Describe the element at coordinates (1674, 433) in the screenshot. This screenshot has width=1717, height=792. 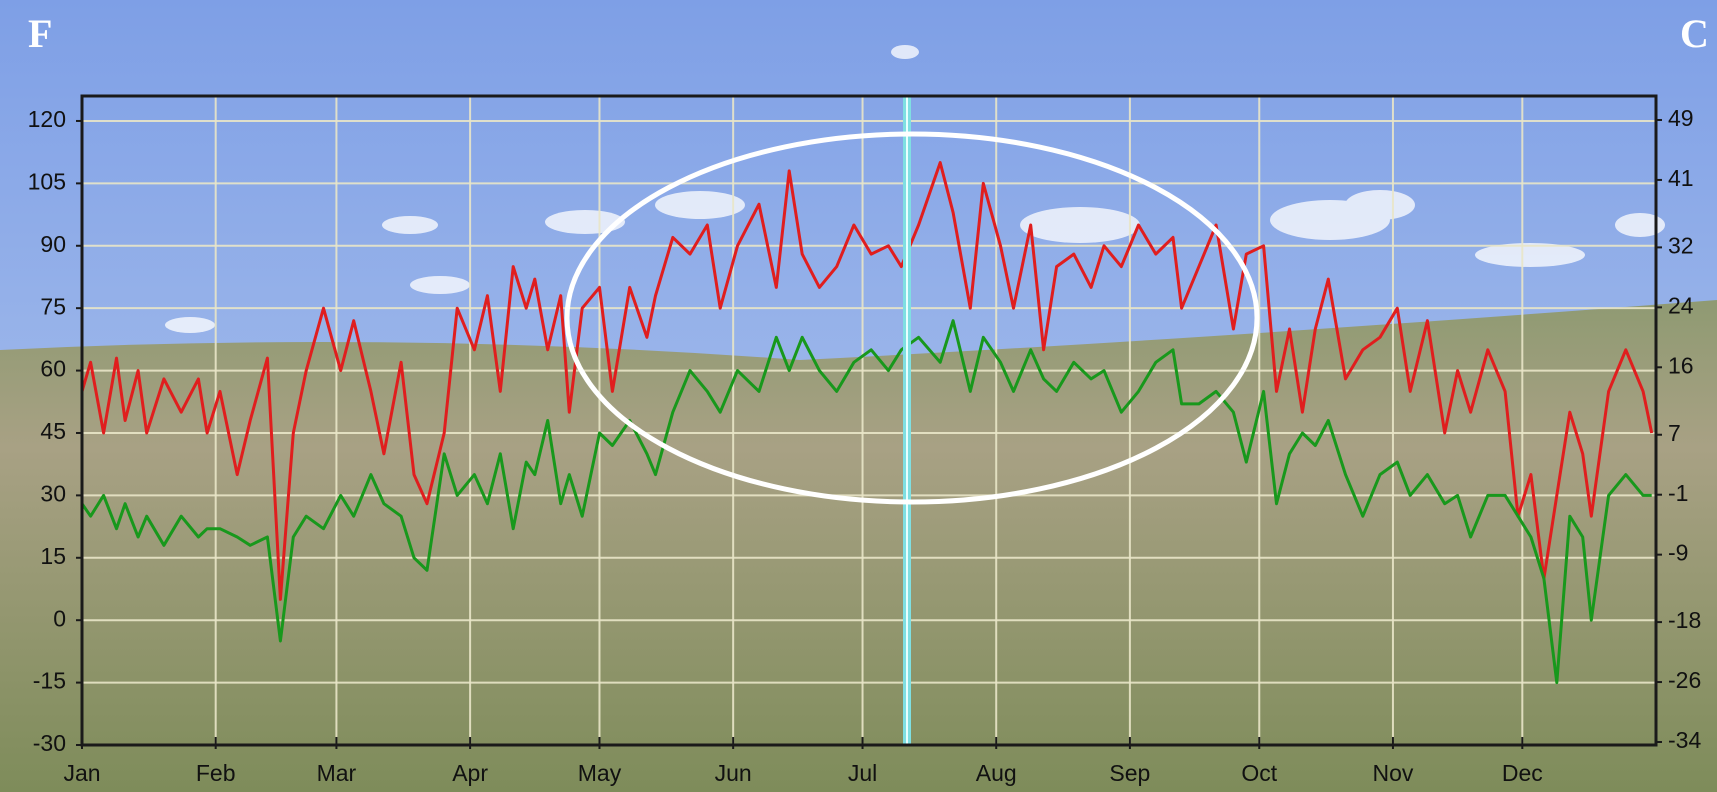
I see `y2-tick-label: 7` at that location.